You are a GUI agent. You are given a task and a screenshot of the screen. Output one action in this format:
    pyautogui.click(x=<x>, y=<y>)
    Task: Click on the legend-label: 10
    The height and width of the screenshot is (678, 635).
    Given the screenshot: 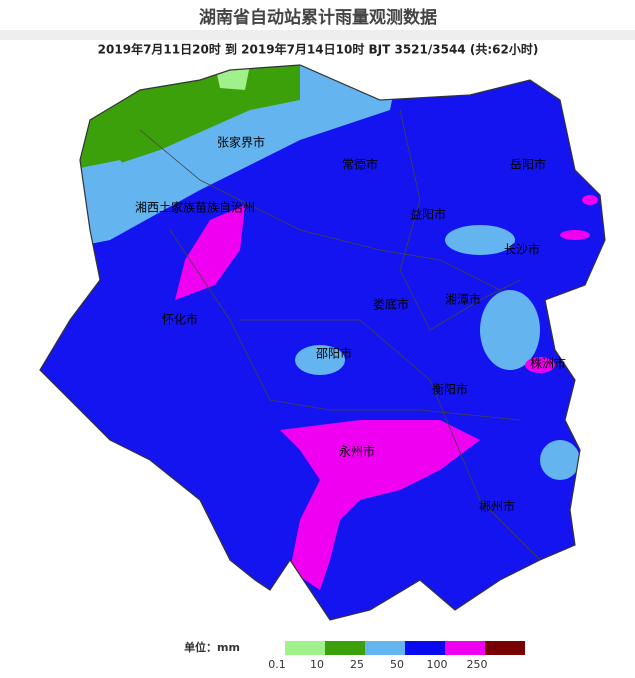 What is the action you would take?
    pyautogui.click(x=317, y=664)
    